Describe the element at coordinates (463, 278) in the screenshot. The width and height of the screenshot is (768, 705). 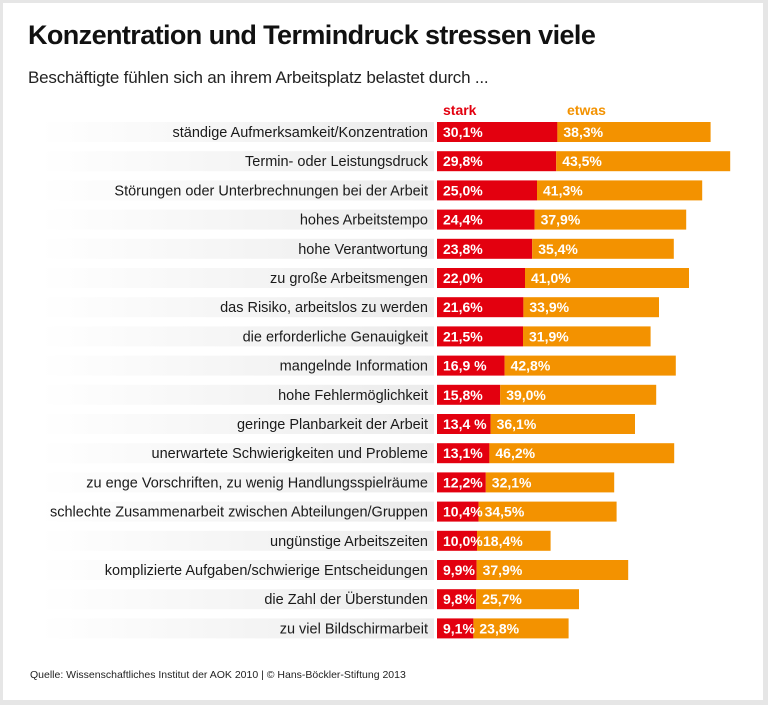
I see `value-label-stark: 22,0%` at that location.